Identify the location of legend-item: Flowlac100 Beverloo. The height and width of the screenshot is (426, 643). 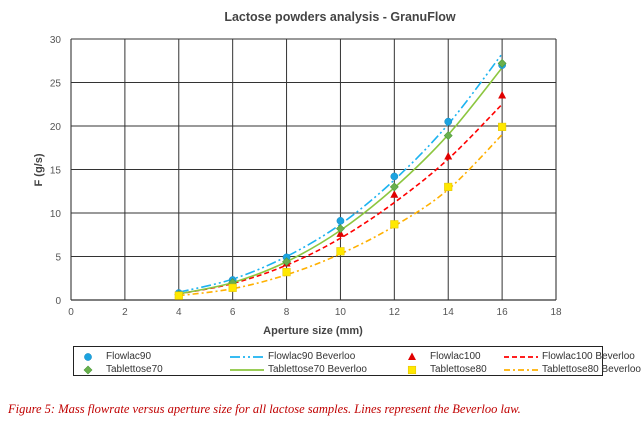
(569, 356).